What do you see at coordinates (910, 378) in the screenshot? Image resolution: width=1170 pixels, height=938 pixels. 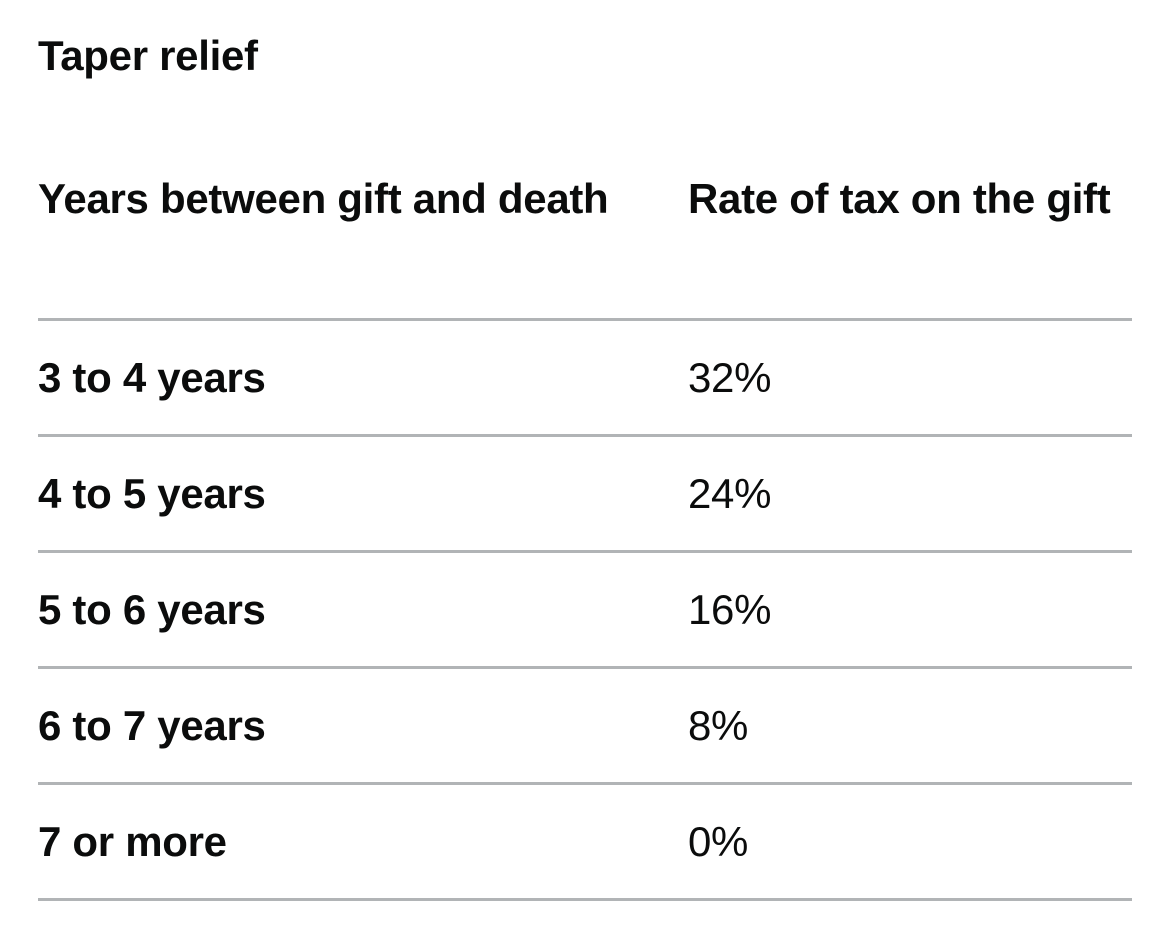 I see `cell-rate: 32%` at bounding box center [910, 378].